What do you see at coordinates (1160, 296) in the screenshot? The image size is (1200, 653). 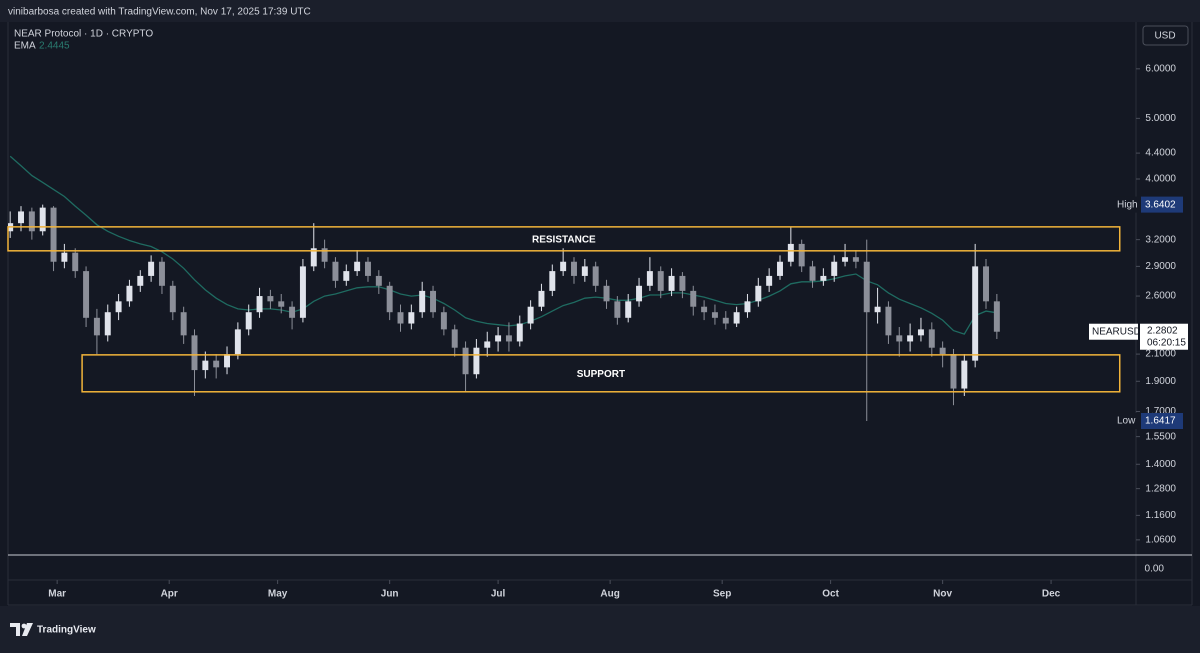 I see `y-tick-label: 2.6000` at bounding box center [1160, 296].